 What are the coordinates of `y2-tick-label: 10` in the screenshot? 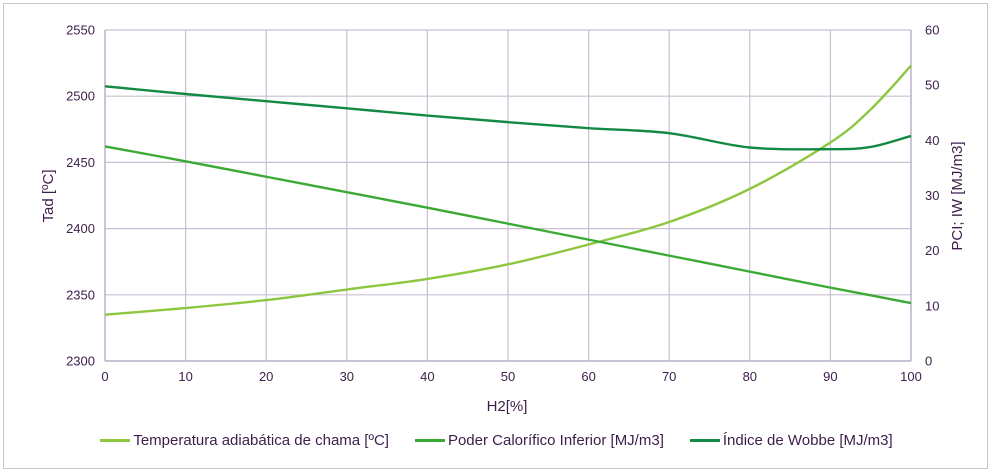 It's located at (932, 305).